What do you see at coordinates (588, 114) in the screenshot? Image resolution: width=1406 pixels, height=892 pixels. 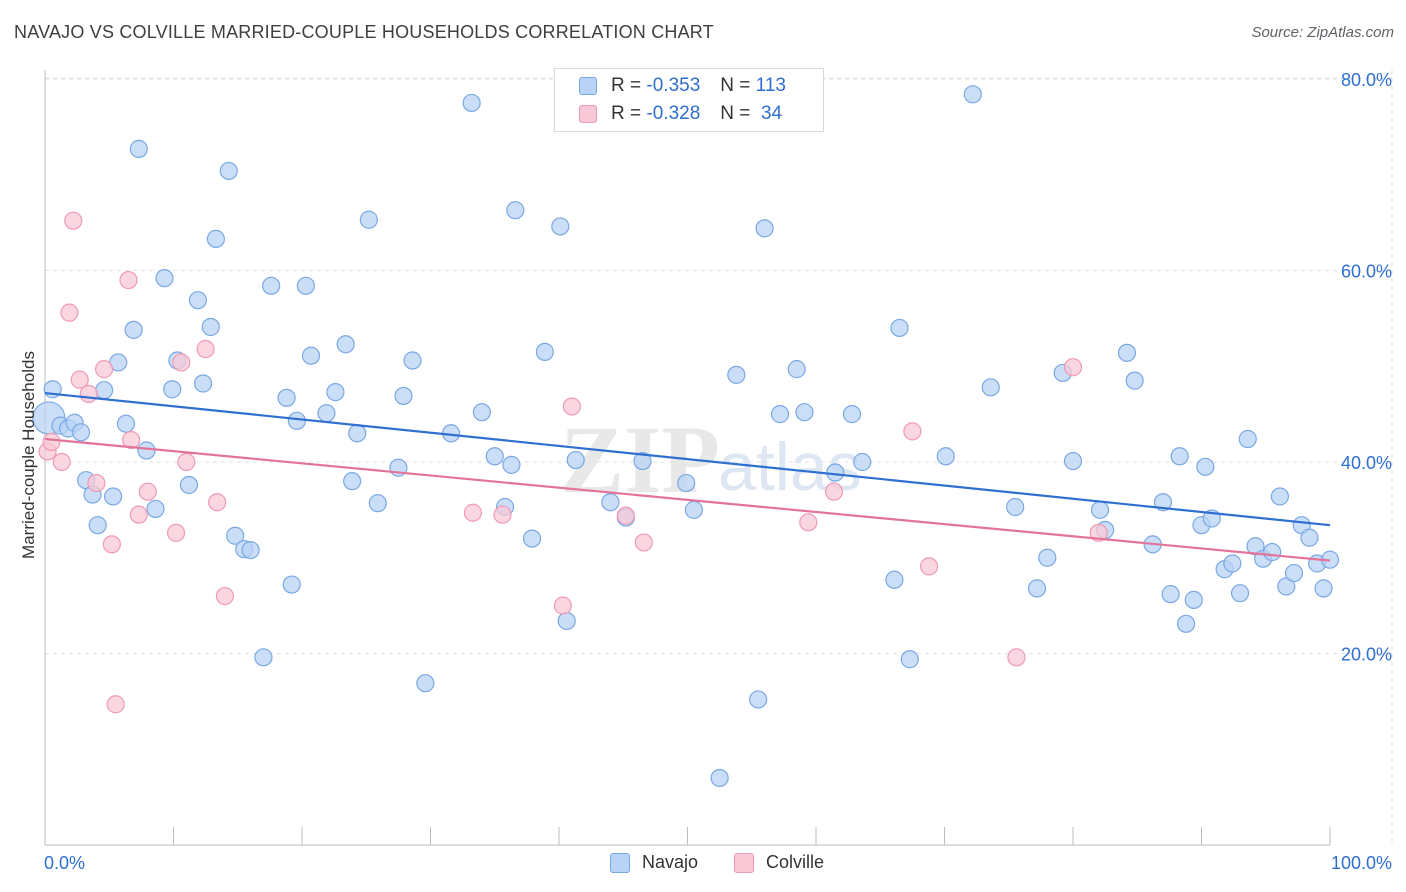 I see `colville-swatch` at bounding box center [588, 114].